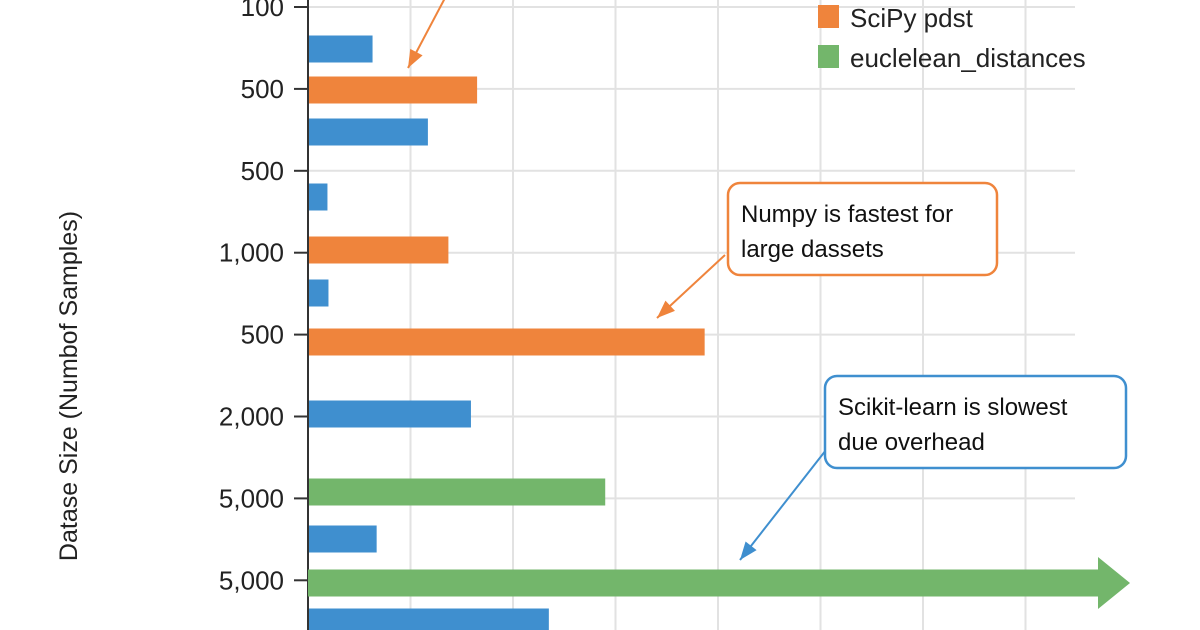 The width and height of the screenshot is (1200, 630). What do you see at coordinates (847, 214) in the screenshot?
I see `annotation-text: Numpy is fastest for` at bounding box center [847, 214].